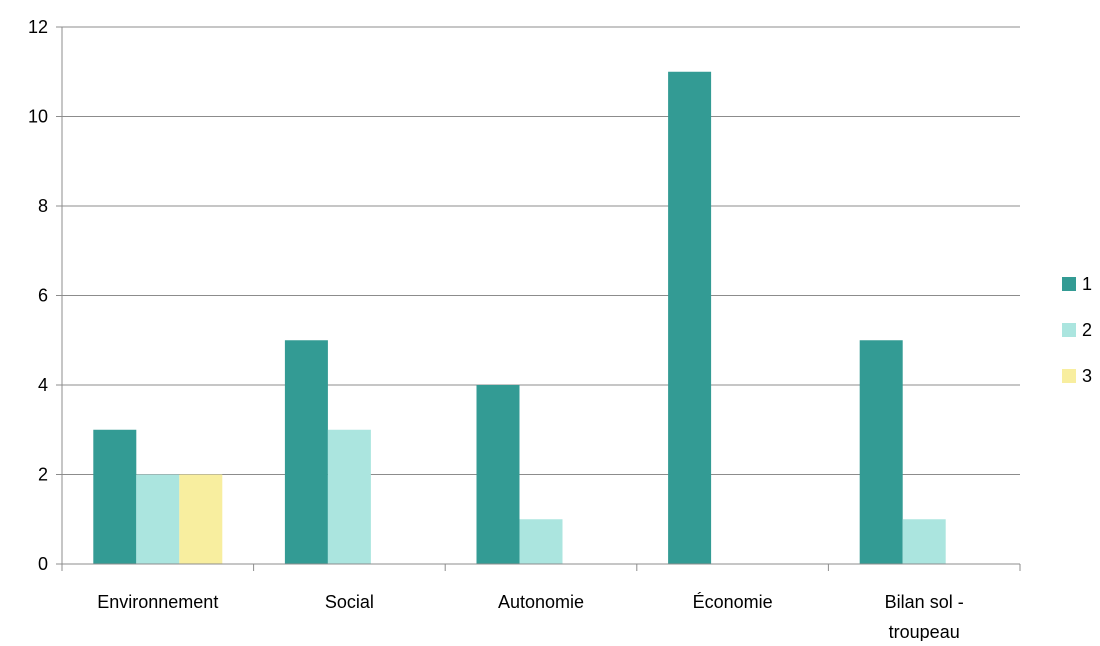  I want to click on x-tick-label: Environnement, so click(157, 602).